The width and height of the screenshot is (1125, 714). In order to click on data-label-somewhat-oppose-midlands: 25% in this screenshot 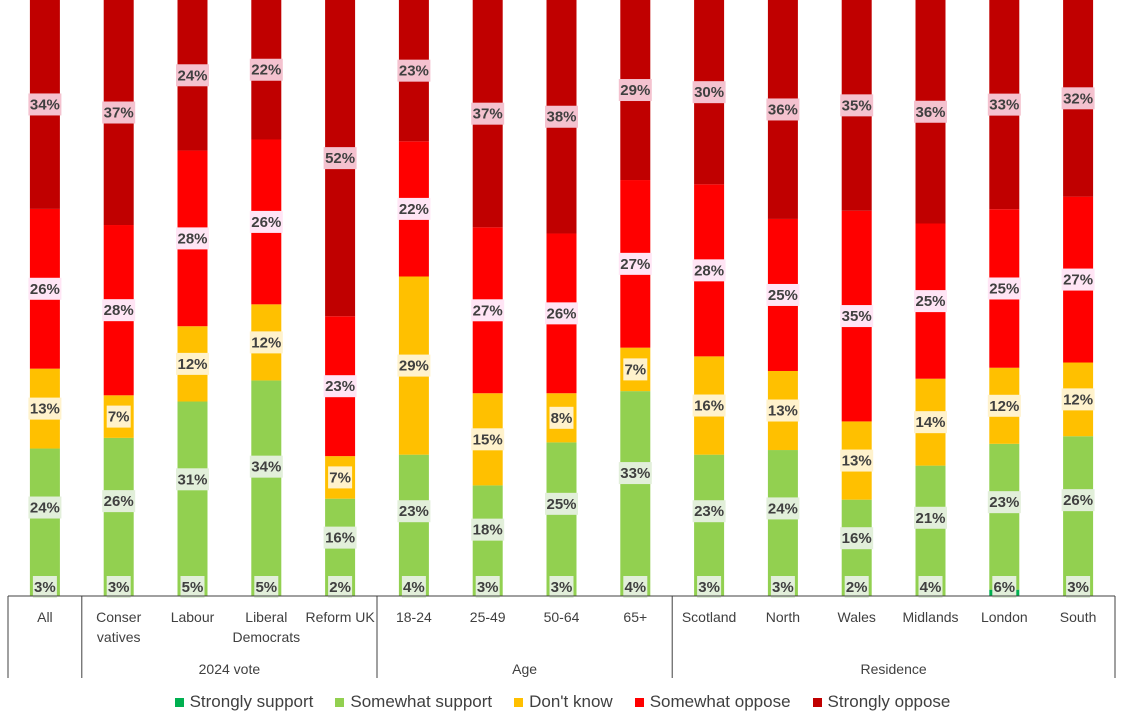, I will do `click(930, 301)`.